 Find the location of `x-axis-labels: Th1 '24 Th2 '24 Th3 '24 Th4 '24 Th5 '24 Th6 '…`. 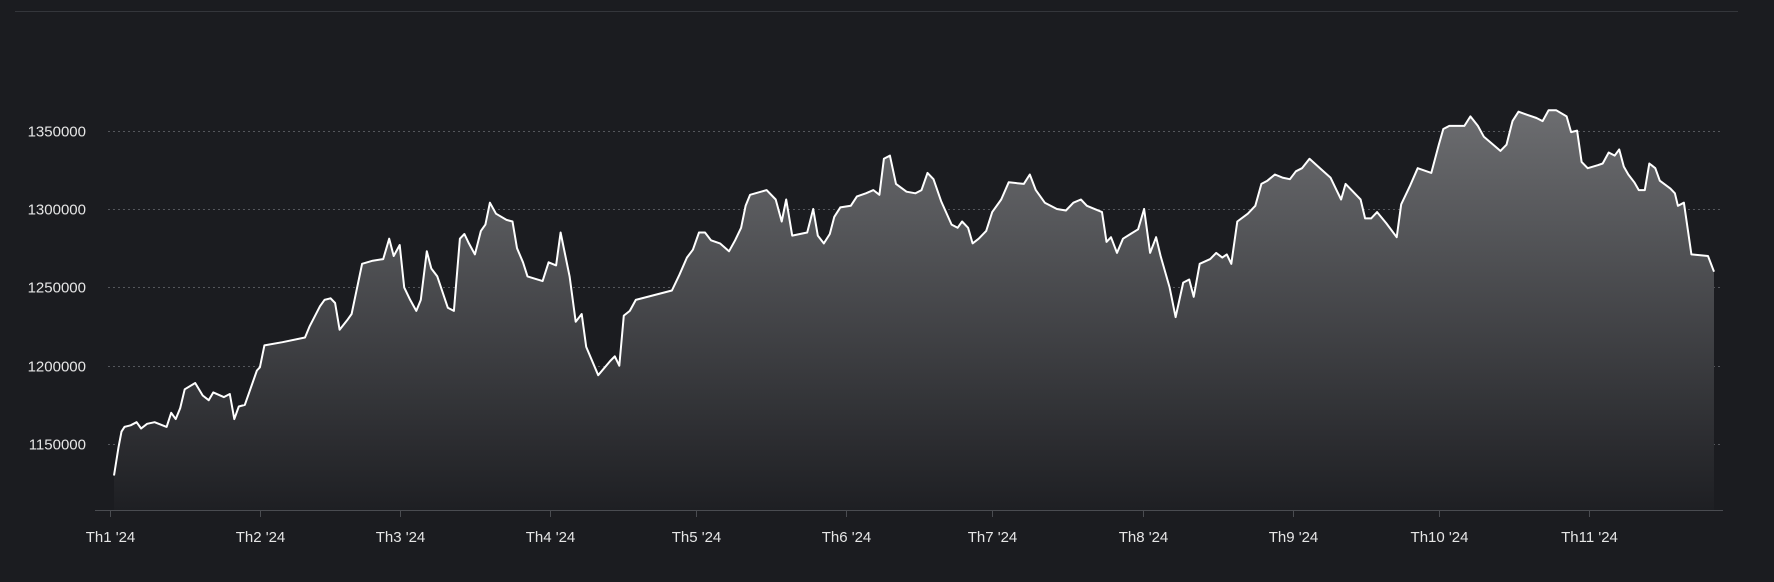

x-axis-labels: Th1 '24 Th2 '24 Th3 '24 Th4 '24 Th5 '24 Th6 '… is located at coordinates (852, 537).